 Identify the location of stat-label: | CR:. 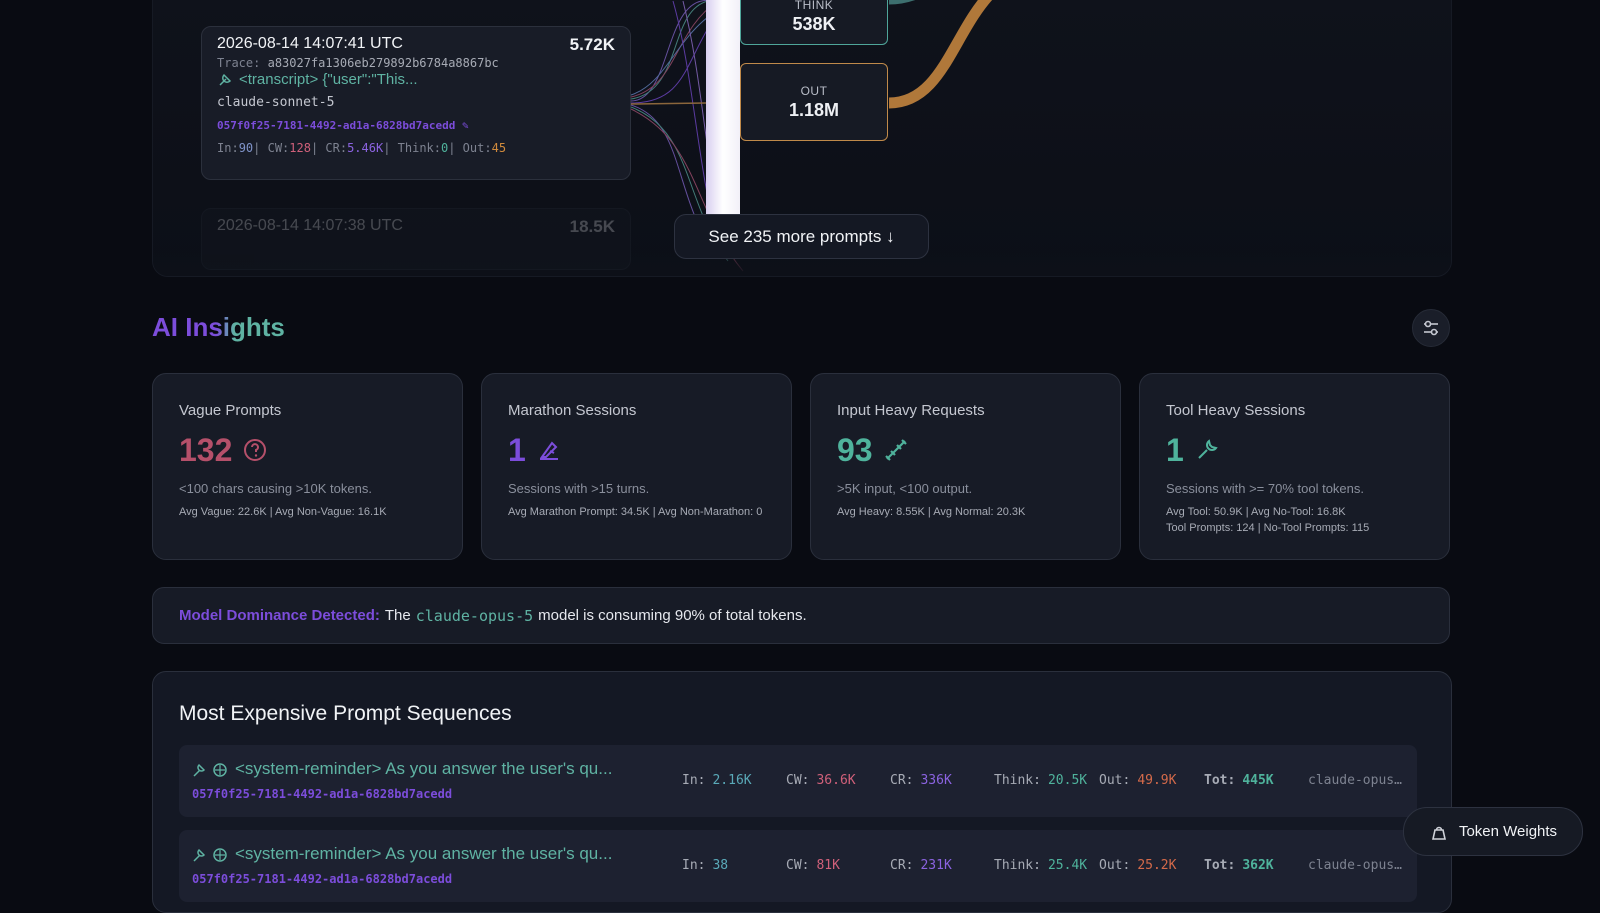
(329, 148).